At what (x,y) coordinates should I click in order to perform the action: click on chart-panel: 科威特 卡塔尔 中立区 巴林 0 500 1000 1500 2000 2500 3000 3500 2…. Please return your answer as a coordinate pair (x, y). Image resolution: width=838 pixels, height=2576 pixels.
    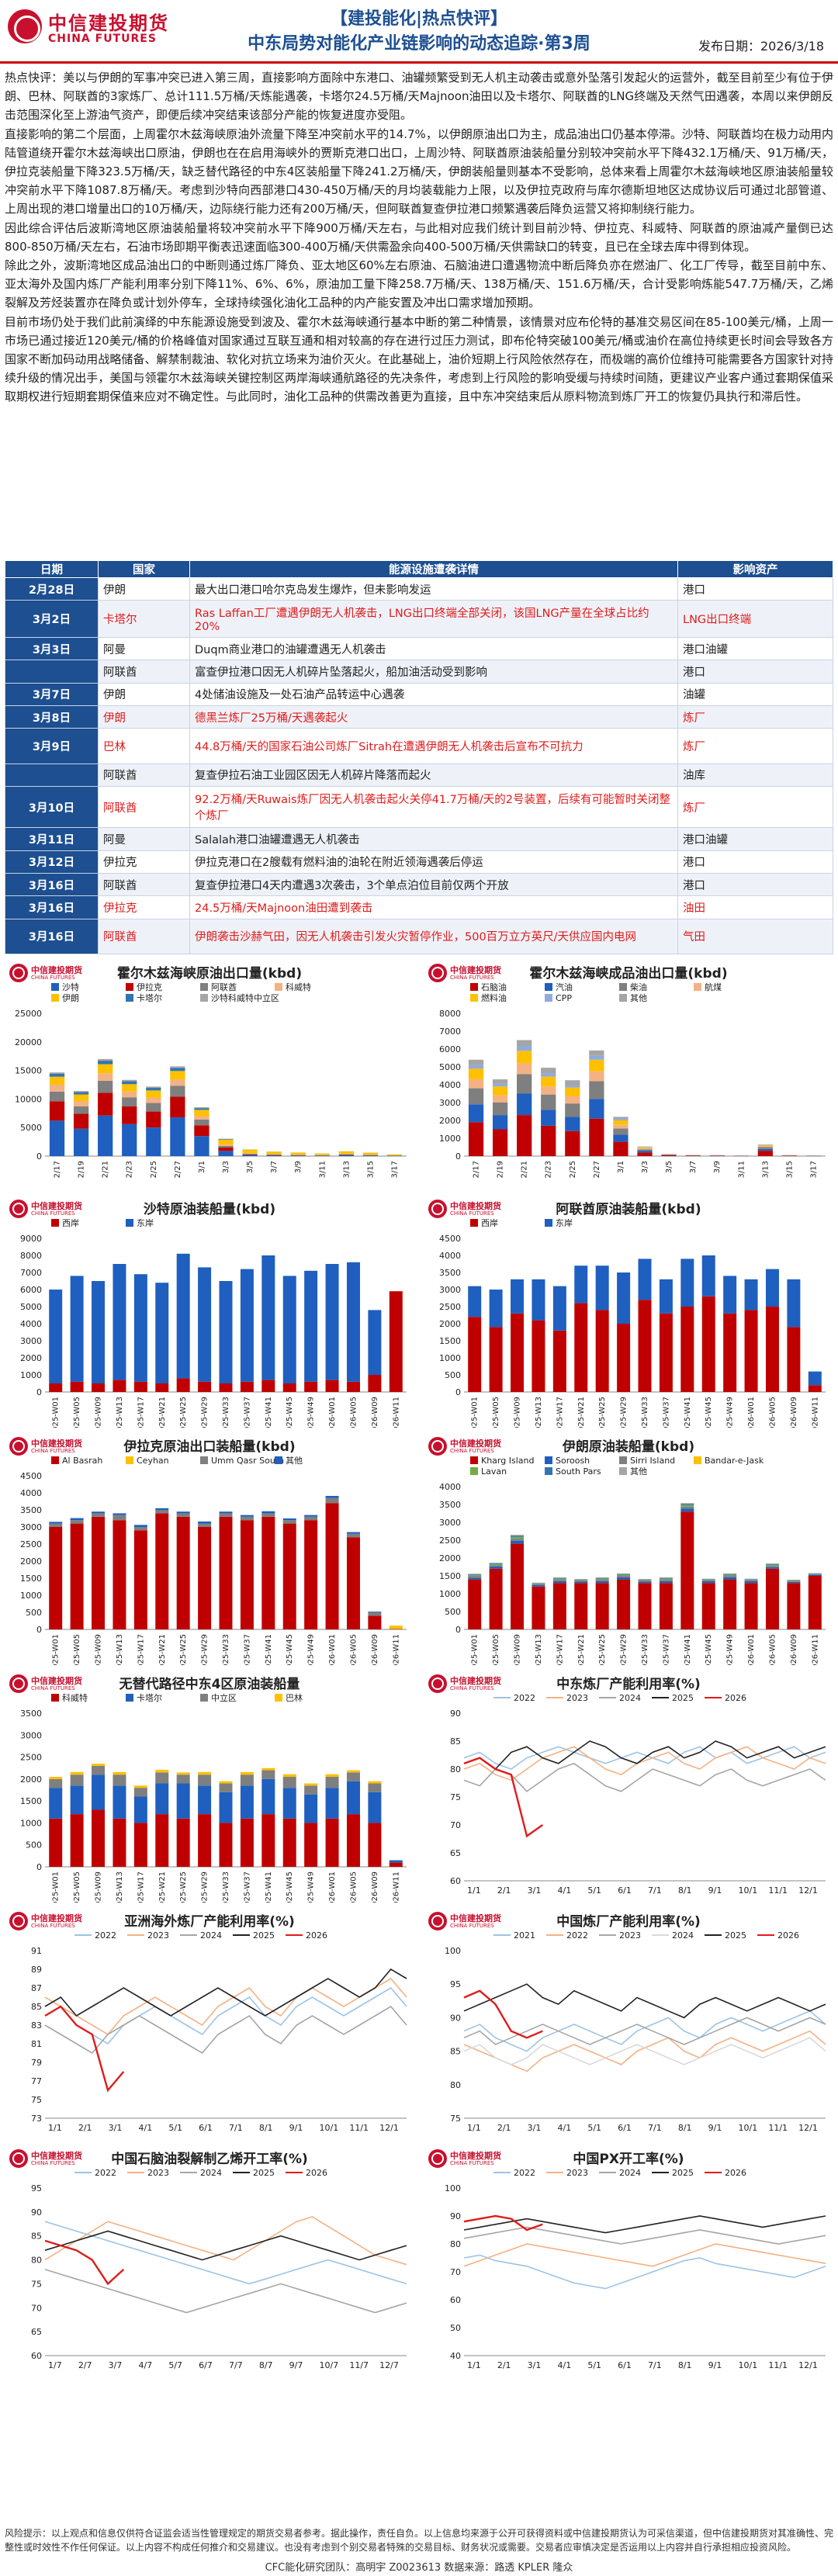
    Looking at the image, I should click on (209, 1786).